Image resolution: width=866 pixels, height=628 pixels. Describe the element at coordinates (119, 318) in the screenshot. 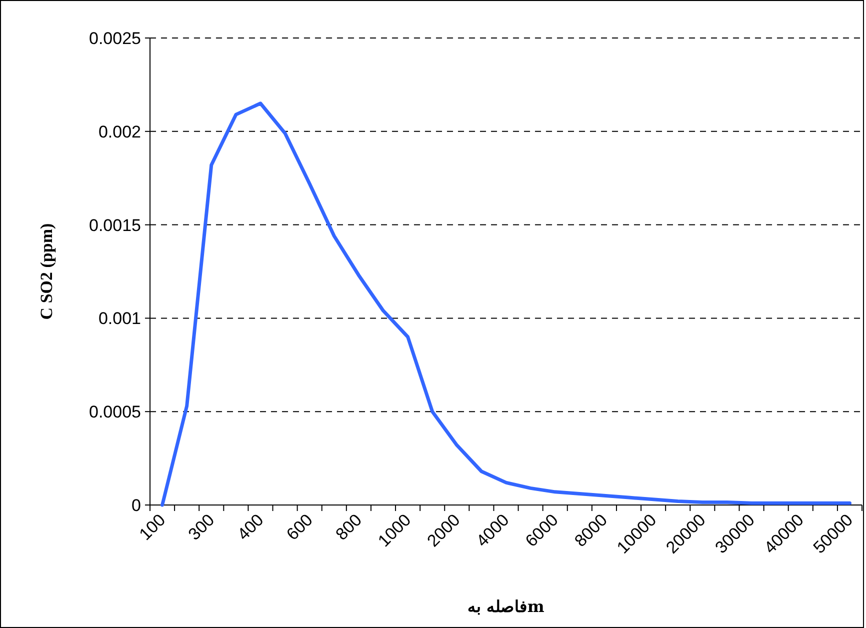

I see `y-tick-label: 0.001` at that location.